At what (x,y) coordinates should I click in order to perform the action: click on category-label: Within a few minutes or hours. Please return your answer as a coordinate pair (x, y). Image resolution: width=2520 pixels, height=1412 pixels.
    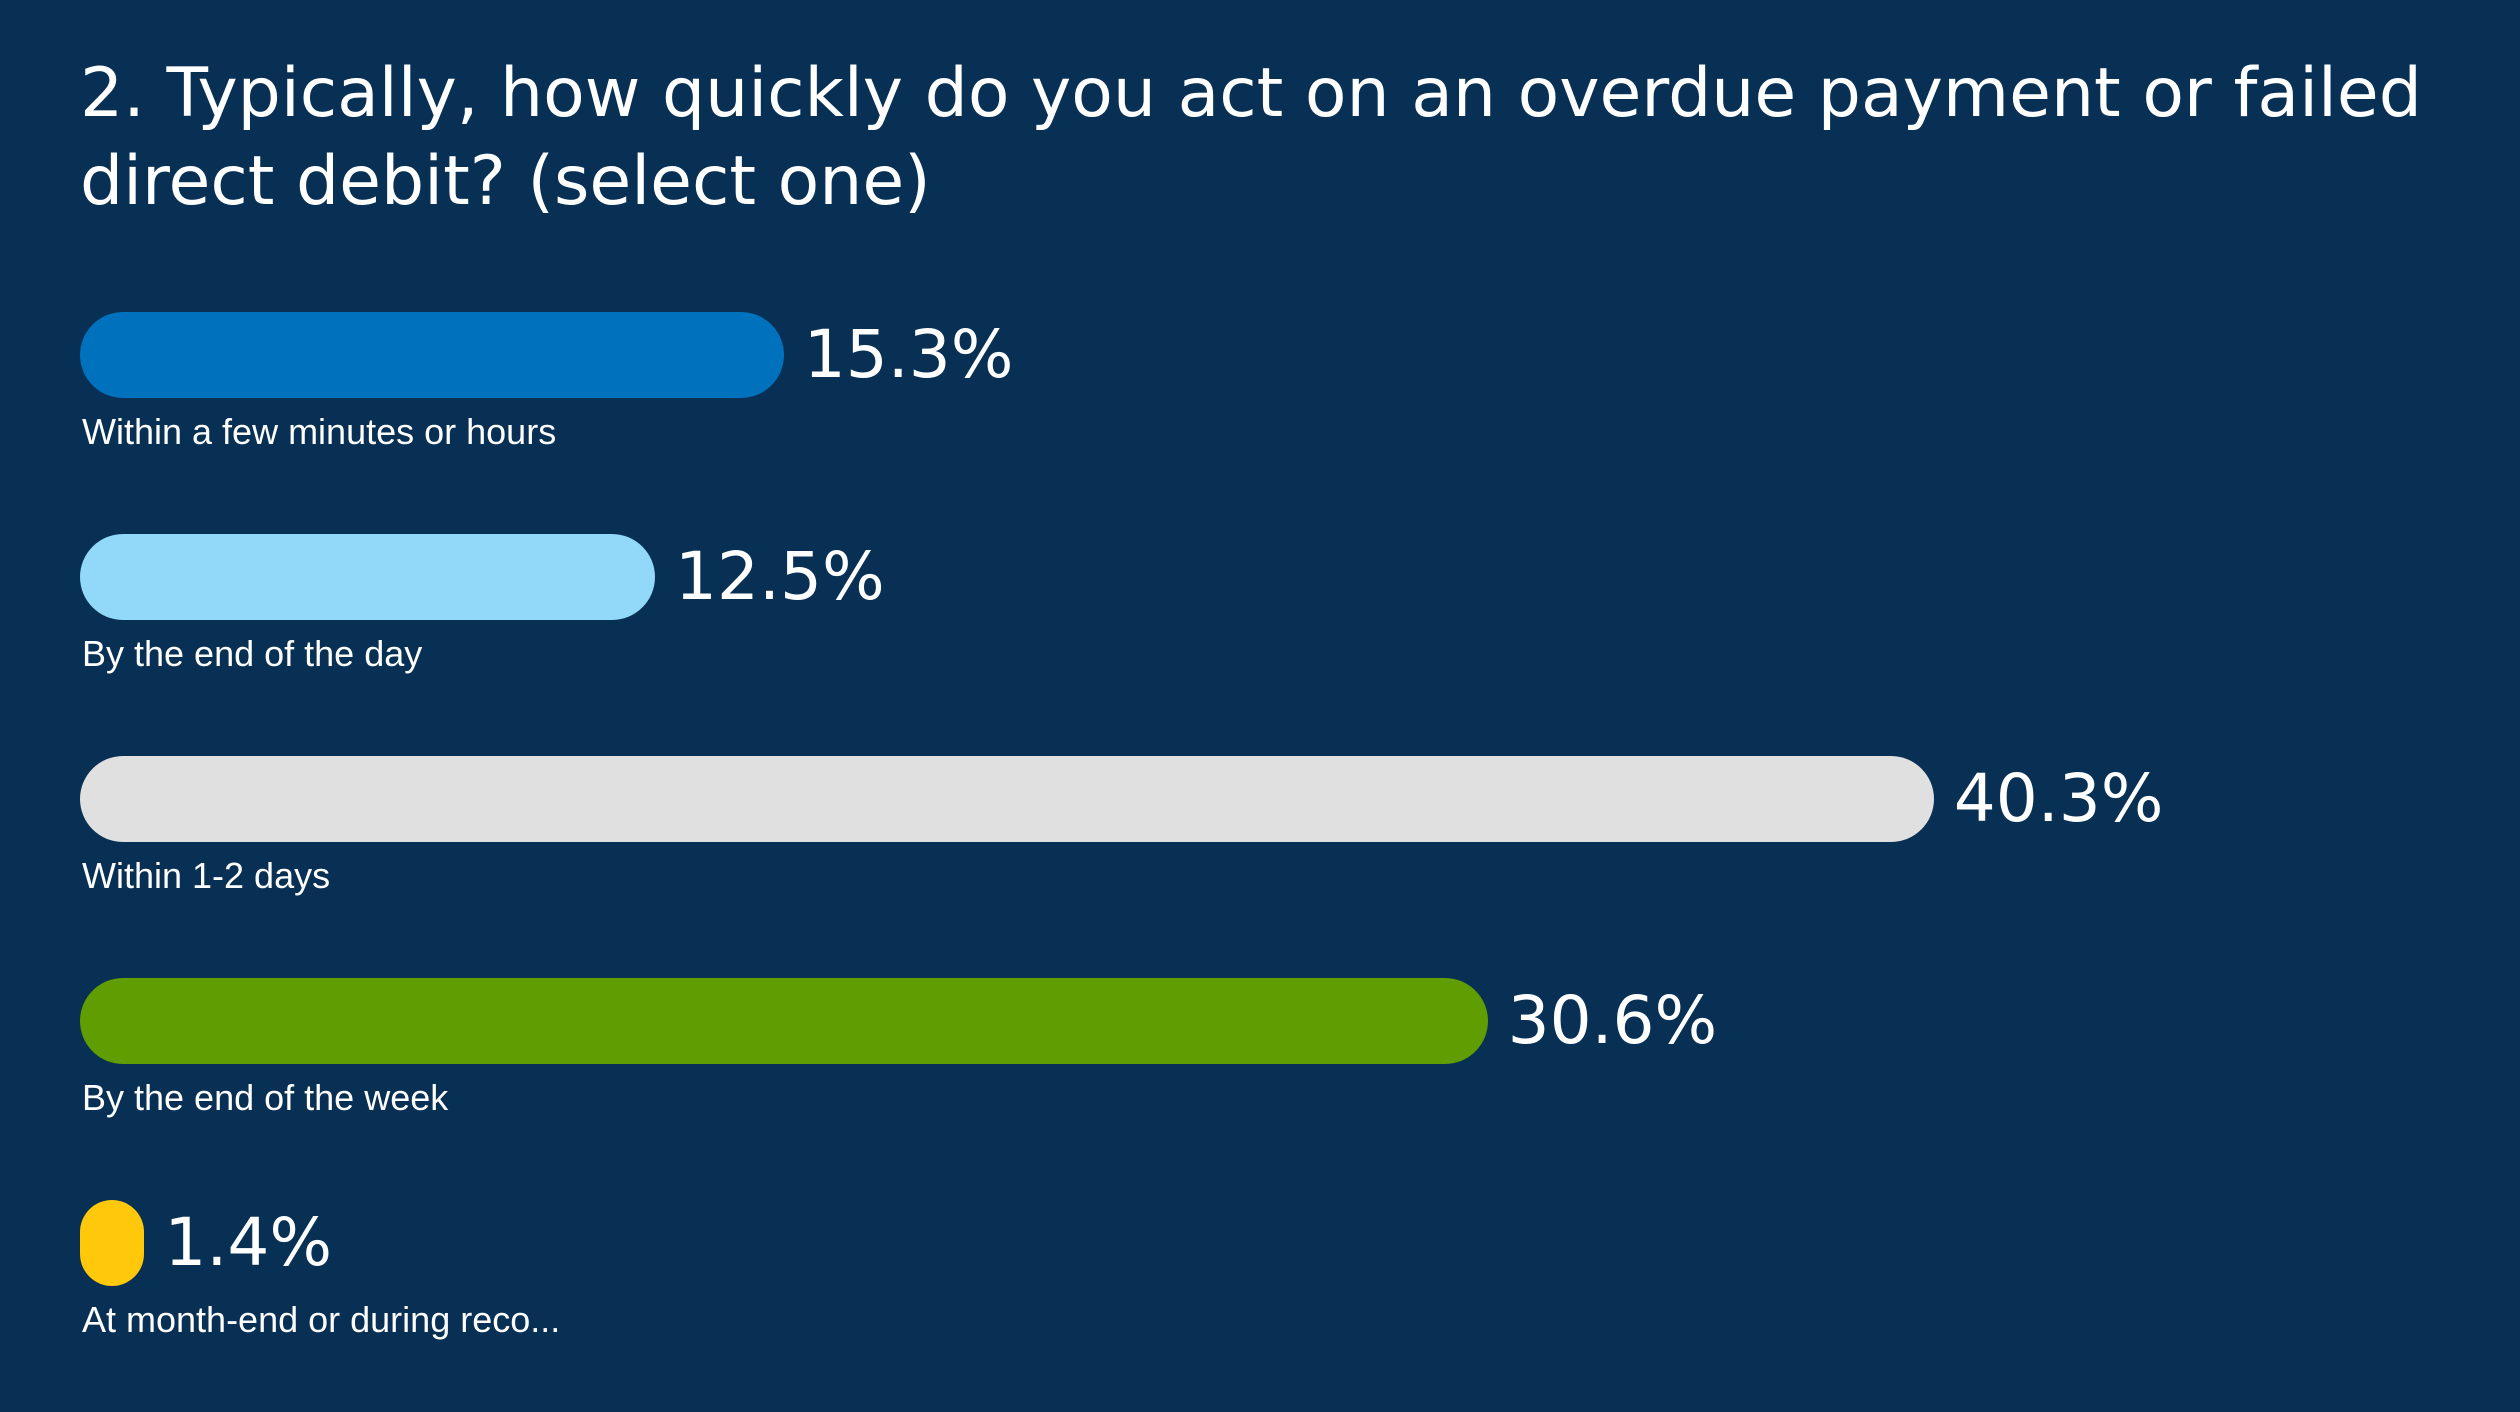
    Looking at the image, I should click on (319, 431).